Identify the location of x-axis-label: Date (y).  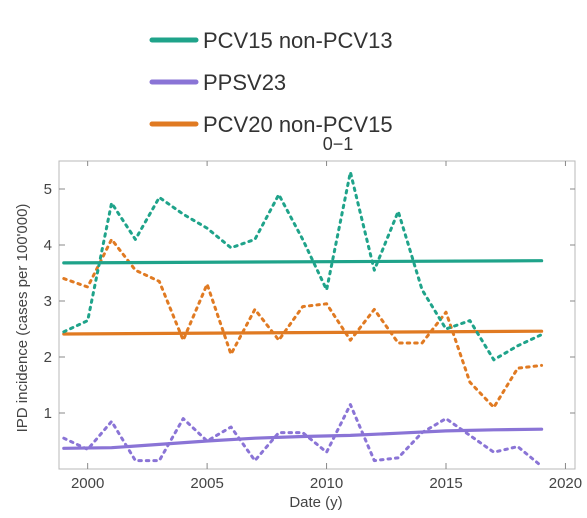
(315, 502).